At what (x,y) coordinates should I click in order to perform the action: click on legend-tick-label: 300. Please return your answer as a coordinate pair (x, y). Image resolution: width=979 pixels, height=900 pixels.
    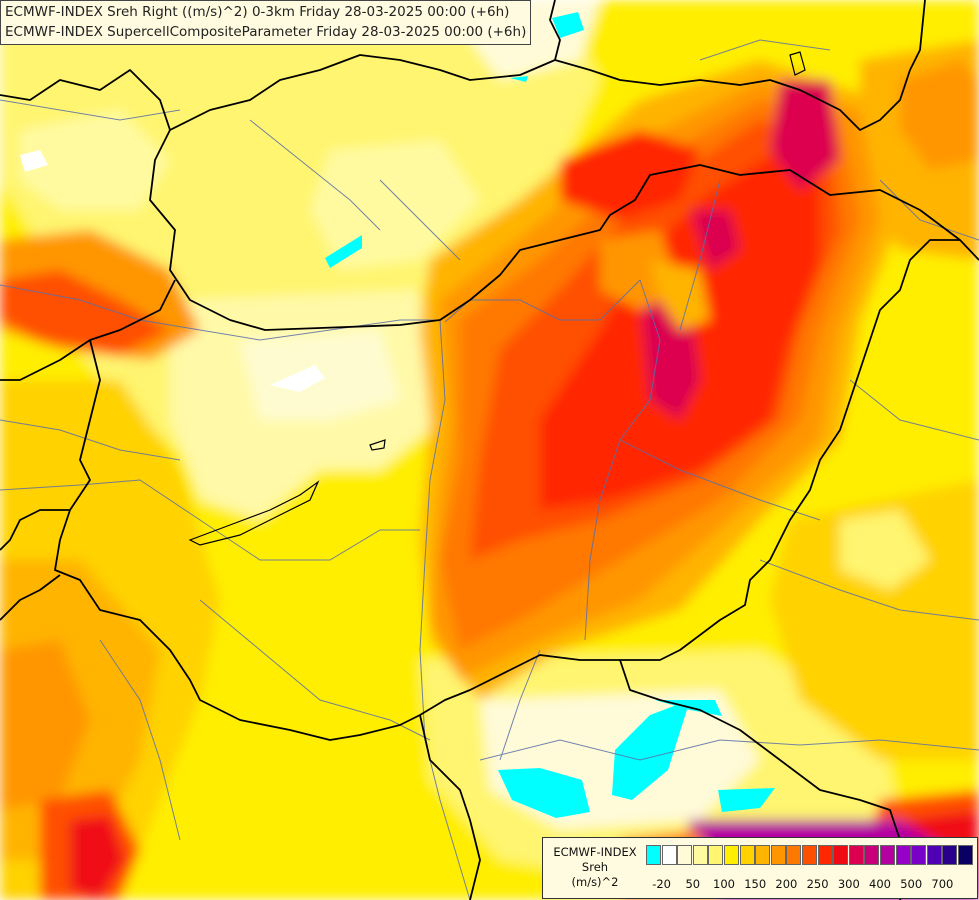
    Looking at the image, I should click on (848, 884).